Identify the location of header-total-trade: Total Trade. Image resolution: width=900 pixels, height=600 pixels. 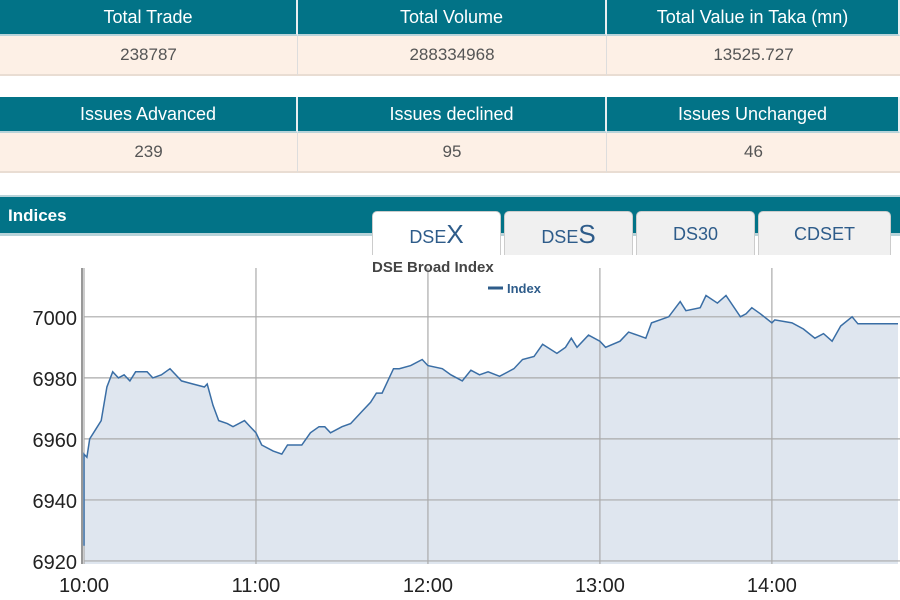
(149, 18).